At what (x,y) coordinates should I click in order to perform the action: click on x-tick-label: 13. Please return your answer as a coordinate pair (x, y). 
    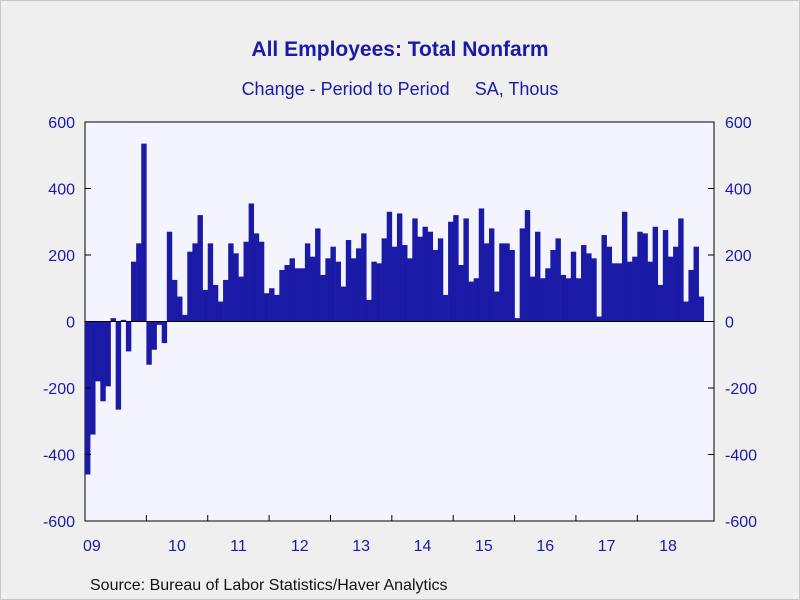
    Looking at the image, I should click on (361, 546).